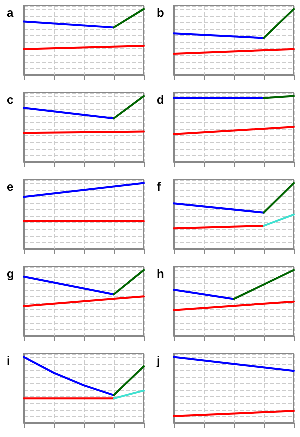 The width and height of the screenshot is (300, 437). Describe the element at coordinates (10, 13) in the screenshot. I see `chart-title: a` at that location.